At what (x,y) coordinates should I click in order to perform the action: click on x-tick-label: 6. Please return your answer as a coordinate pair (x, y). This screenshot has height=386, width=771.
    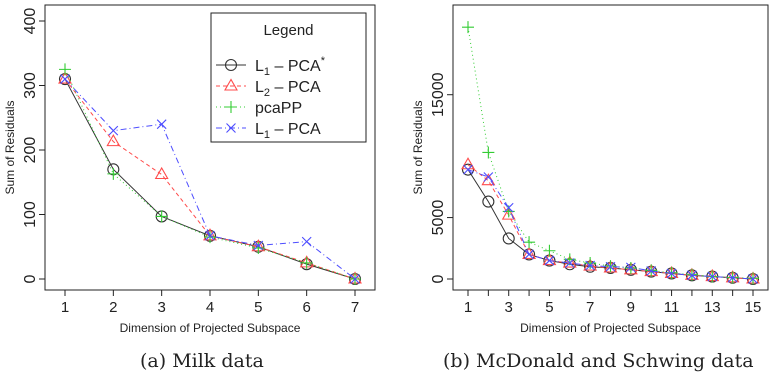
    Looking at the image, I should click on (306, 307).